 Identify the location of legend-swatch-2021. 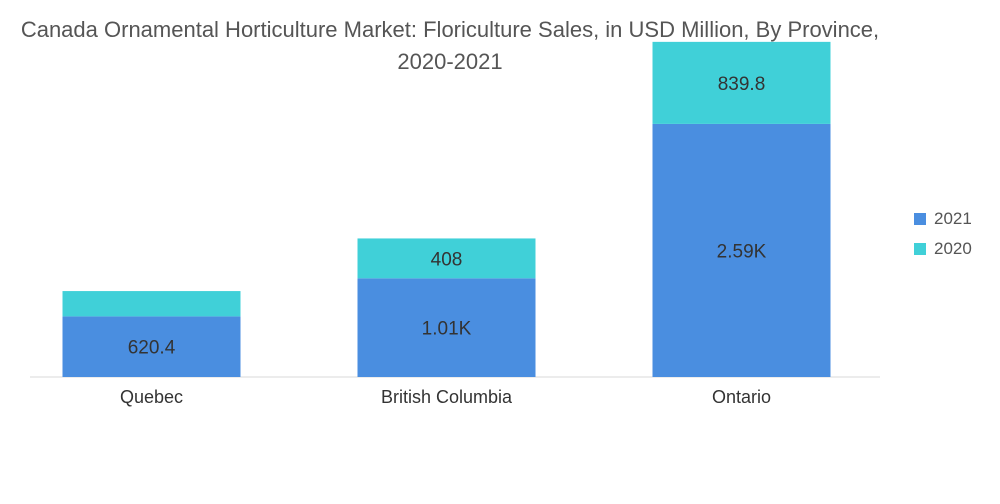
(920, 219).